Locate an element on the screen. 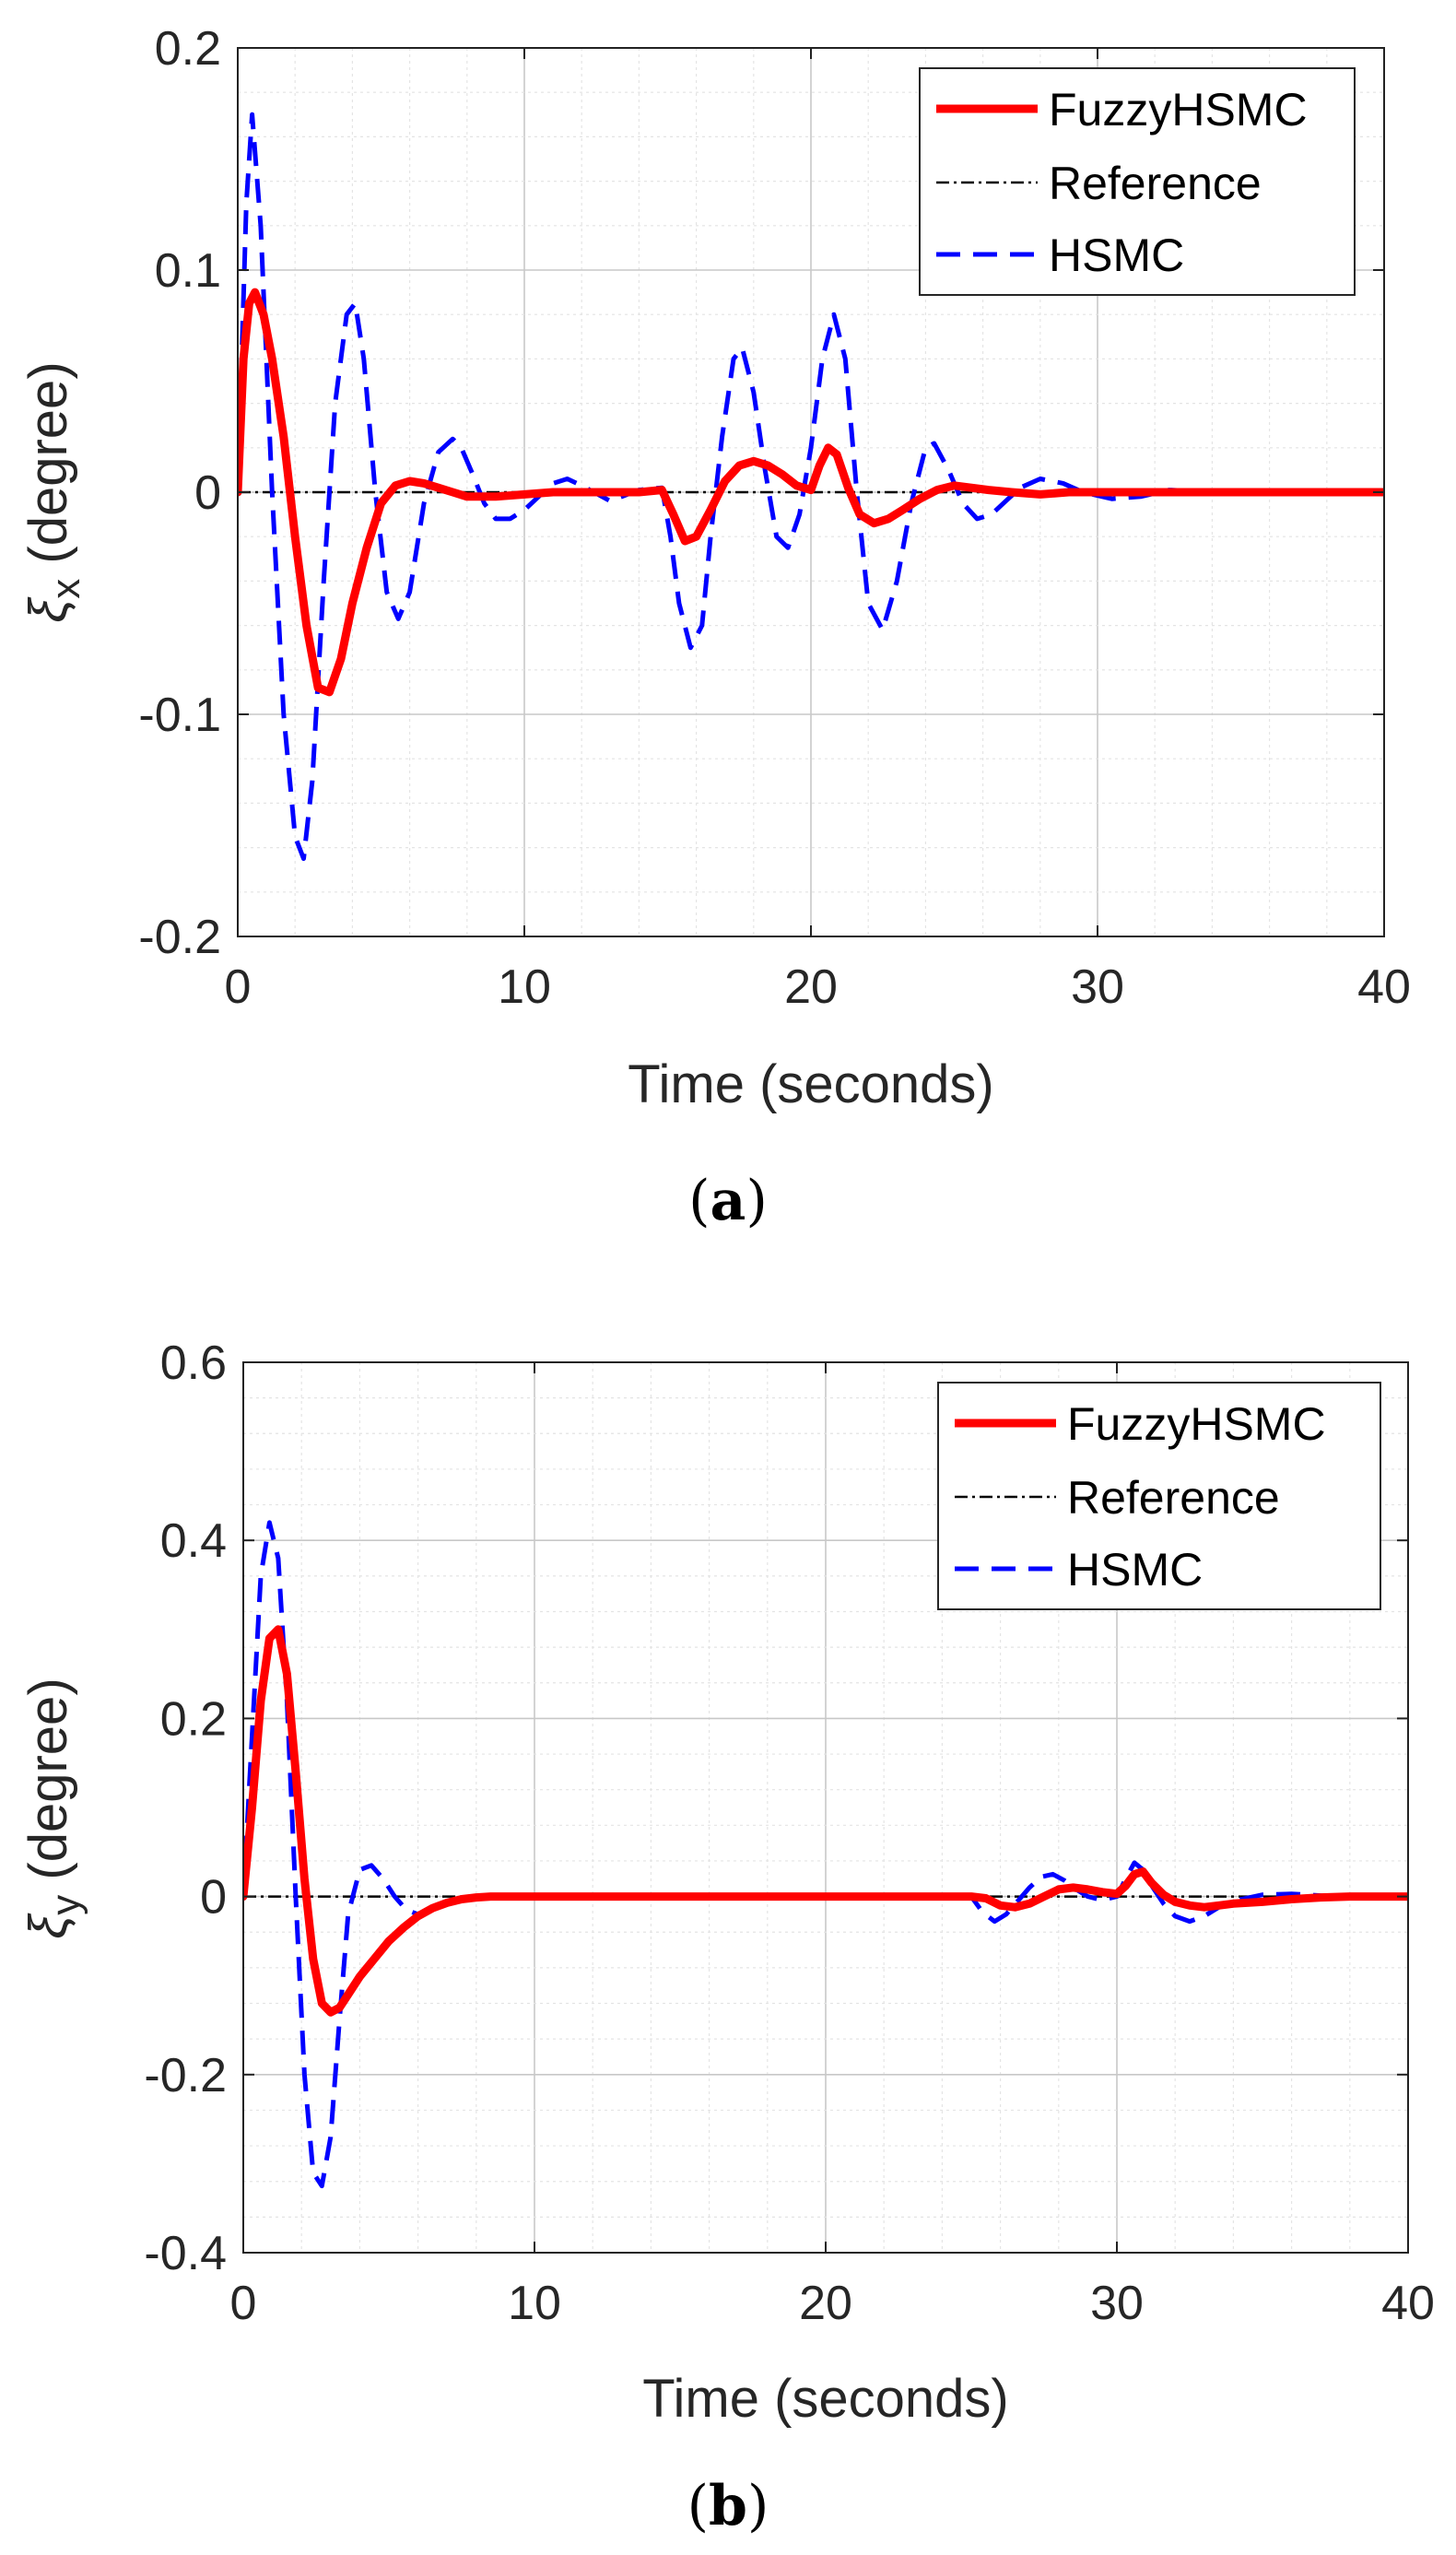 The height and width of the screenshot is (2555, 1456). y-axis-subscript: x is located at coordinates (65, 589).